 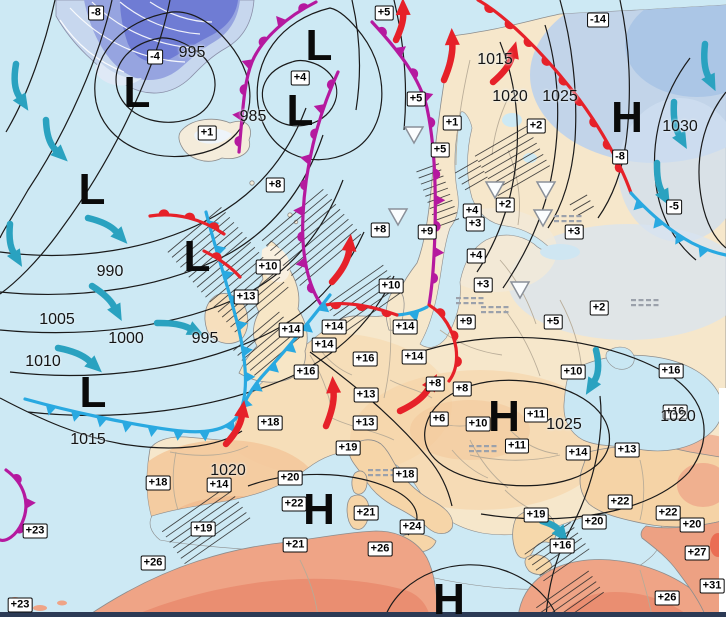 I want to click on drizzle-icon, so click(x=470, y=301).